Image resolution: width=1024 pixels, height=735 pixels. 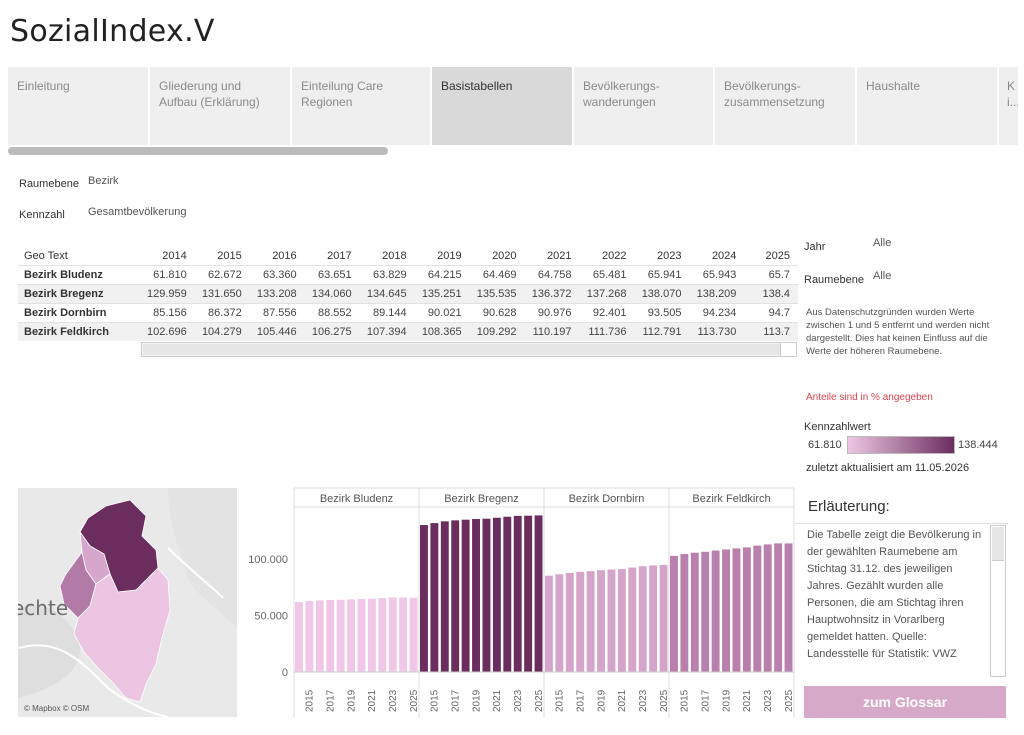 I want to click on map-road, so click(x=93, y=680).